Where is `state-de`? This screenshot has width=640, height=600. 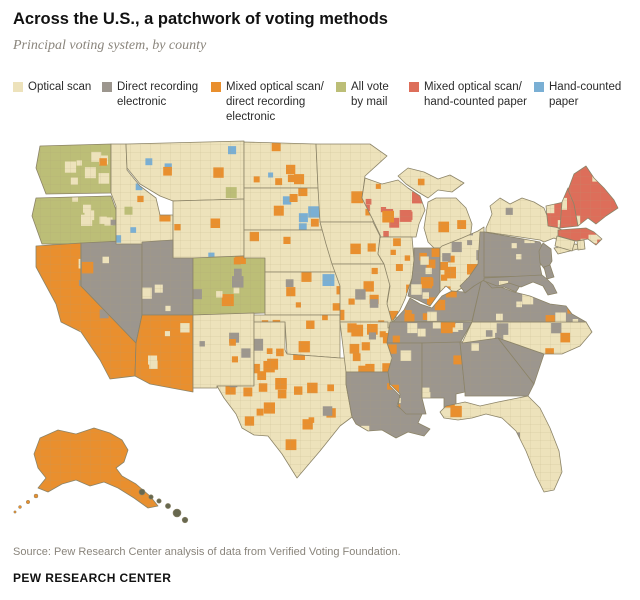
state-de is located at coordinates (549, 272).